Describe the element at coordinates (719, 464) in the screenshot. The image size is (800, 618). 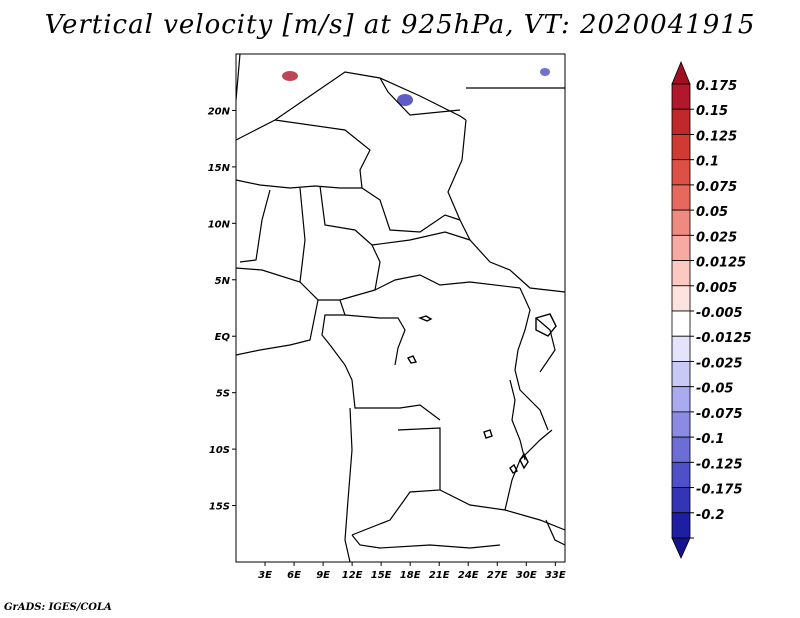
I see `colorbar-label: -0.125` at that location.